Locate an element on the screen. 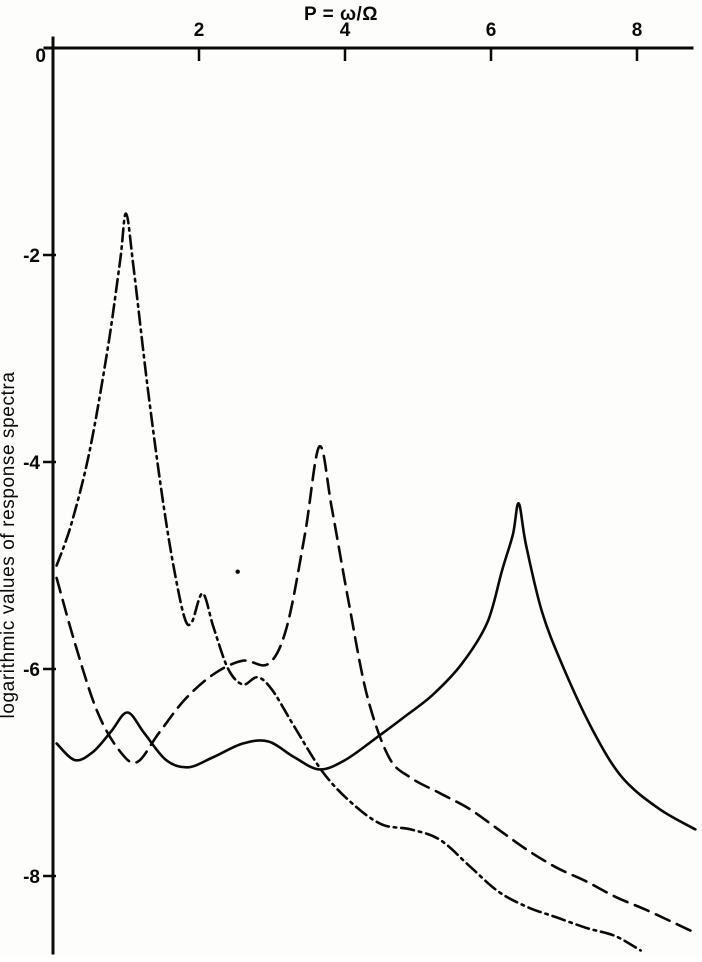 The height and width of the screenshot is (962, 702). y-tick-label: -8 is located at coordinates (31, 877).